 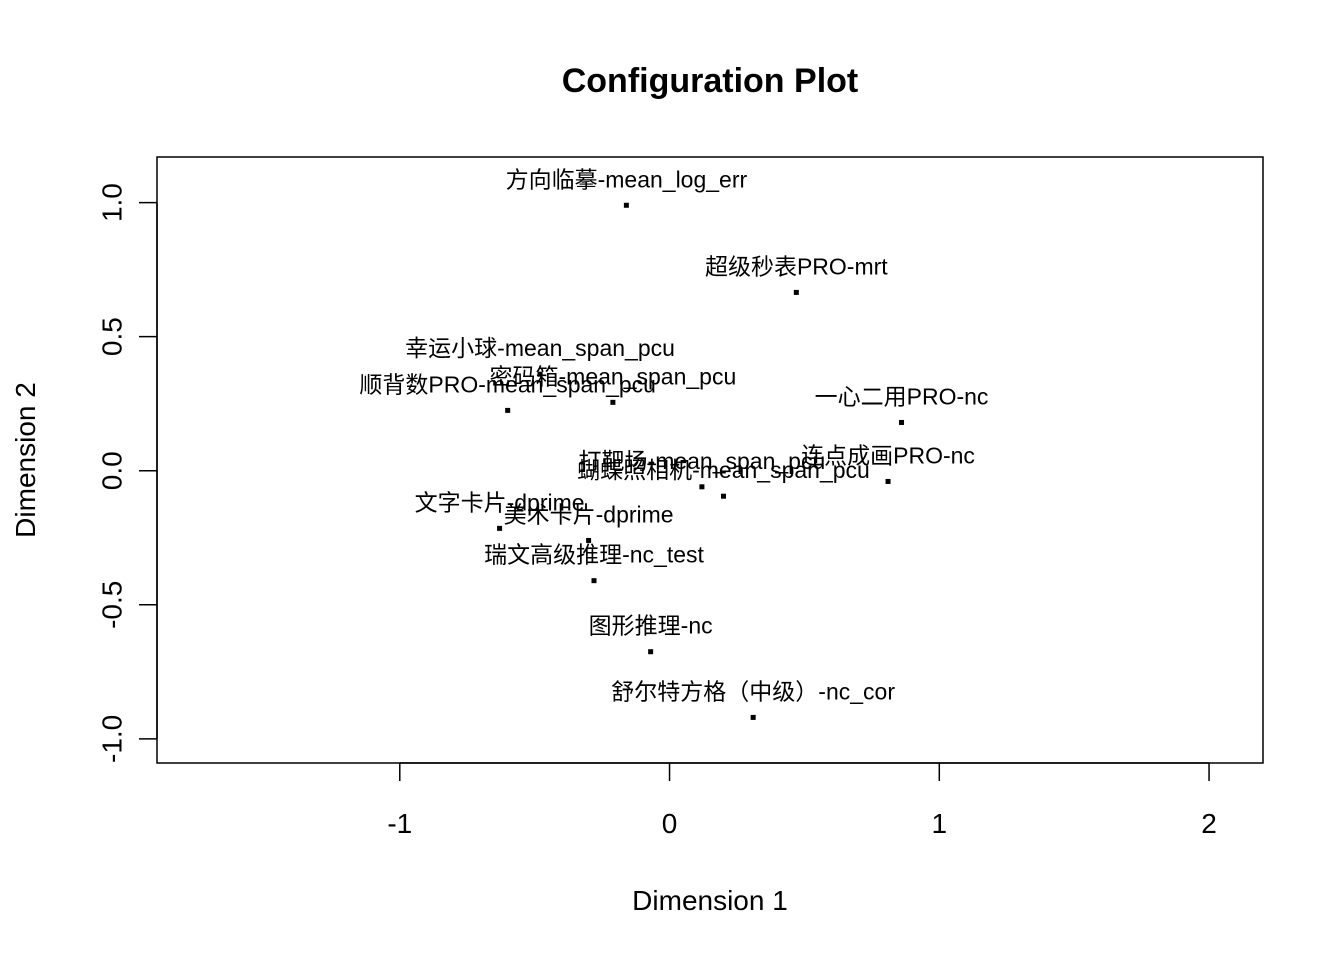 I want to click on y-axis-title: Dimension 2, so click(x=25, y=460).